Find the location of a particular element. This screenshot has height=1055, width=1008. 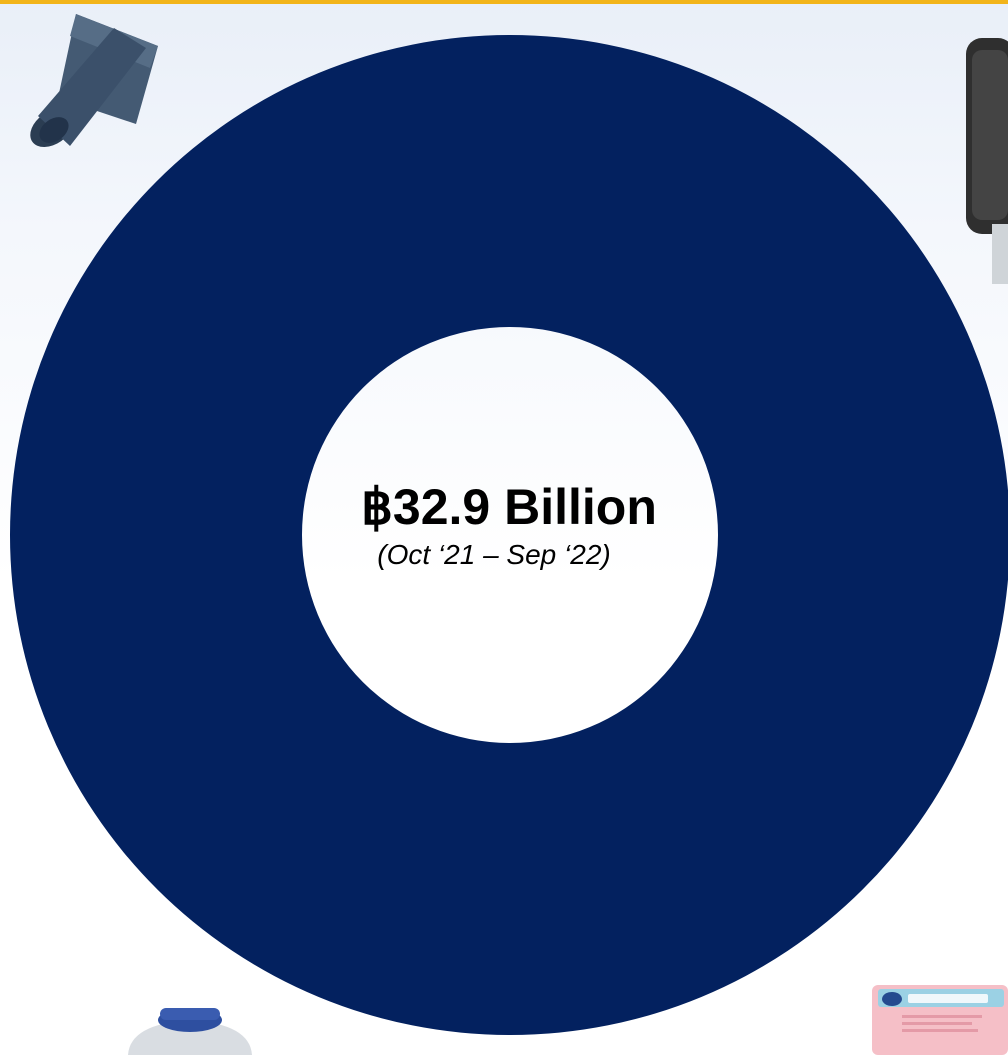

period-range: (Oct ‘21 – Sep ‘22) is located at coordinates (494, 554).